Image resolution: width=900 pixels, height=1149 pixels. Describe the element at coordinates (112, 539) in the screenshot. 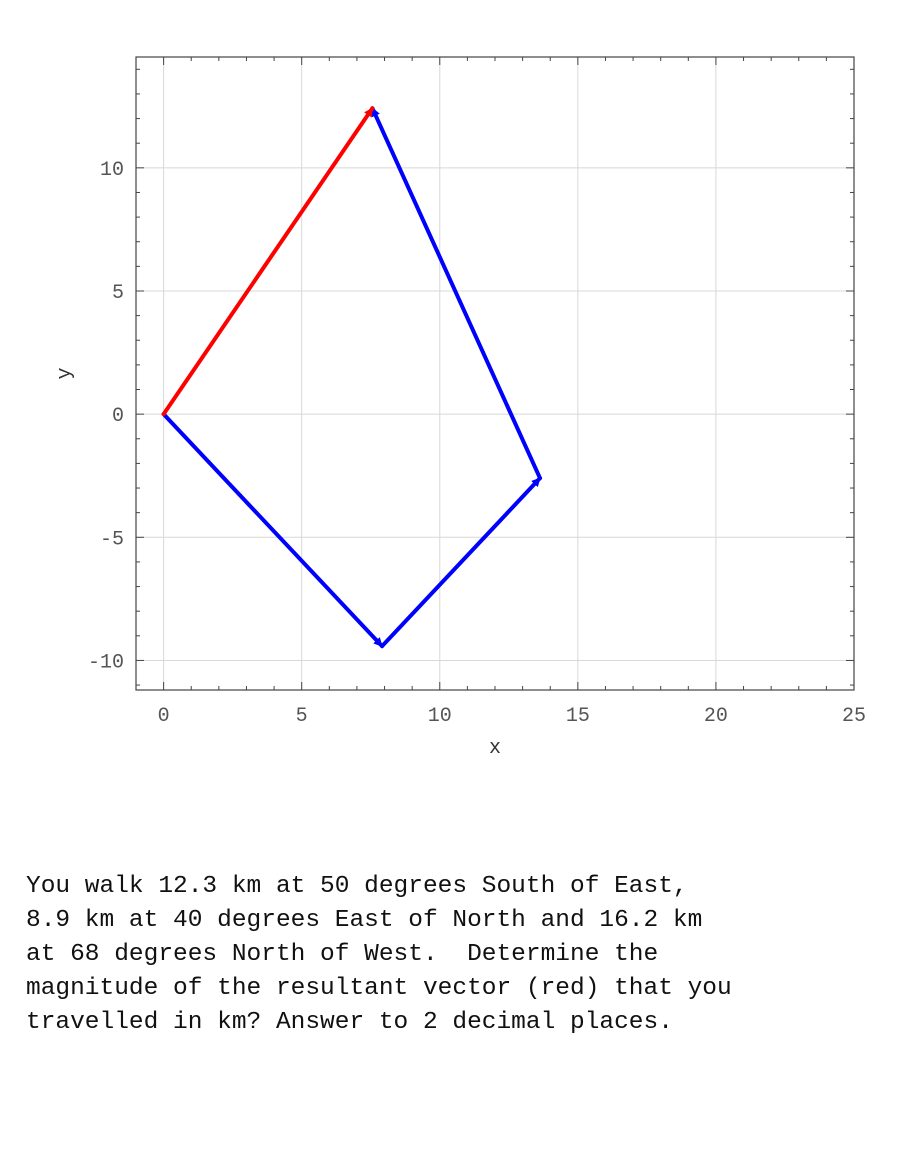

I see `y-tick-label: -5` at that location.